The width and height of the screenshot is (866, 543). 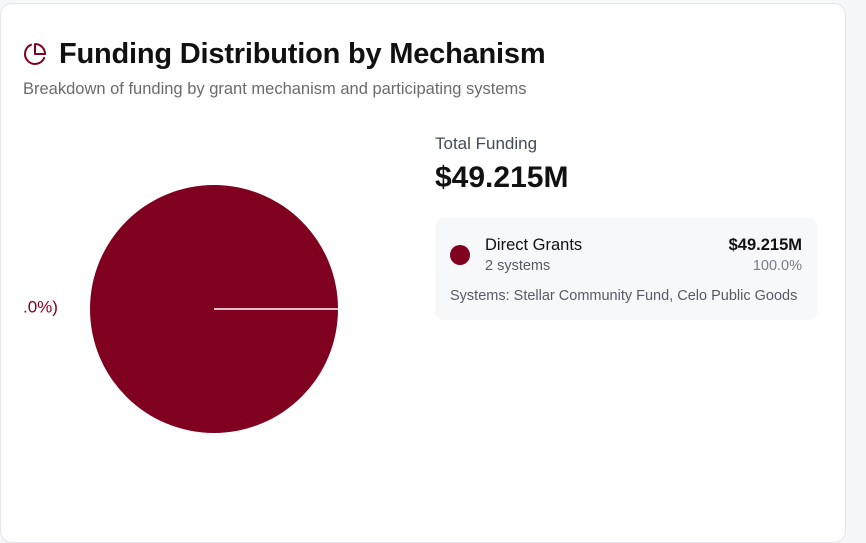 I want to click on mechanism-amounts: $49.215M 100.0%, so click(x=765, y=255).